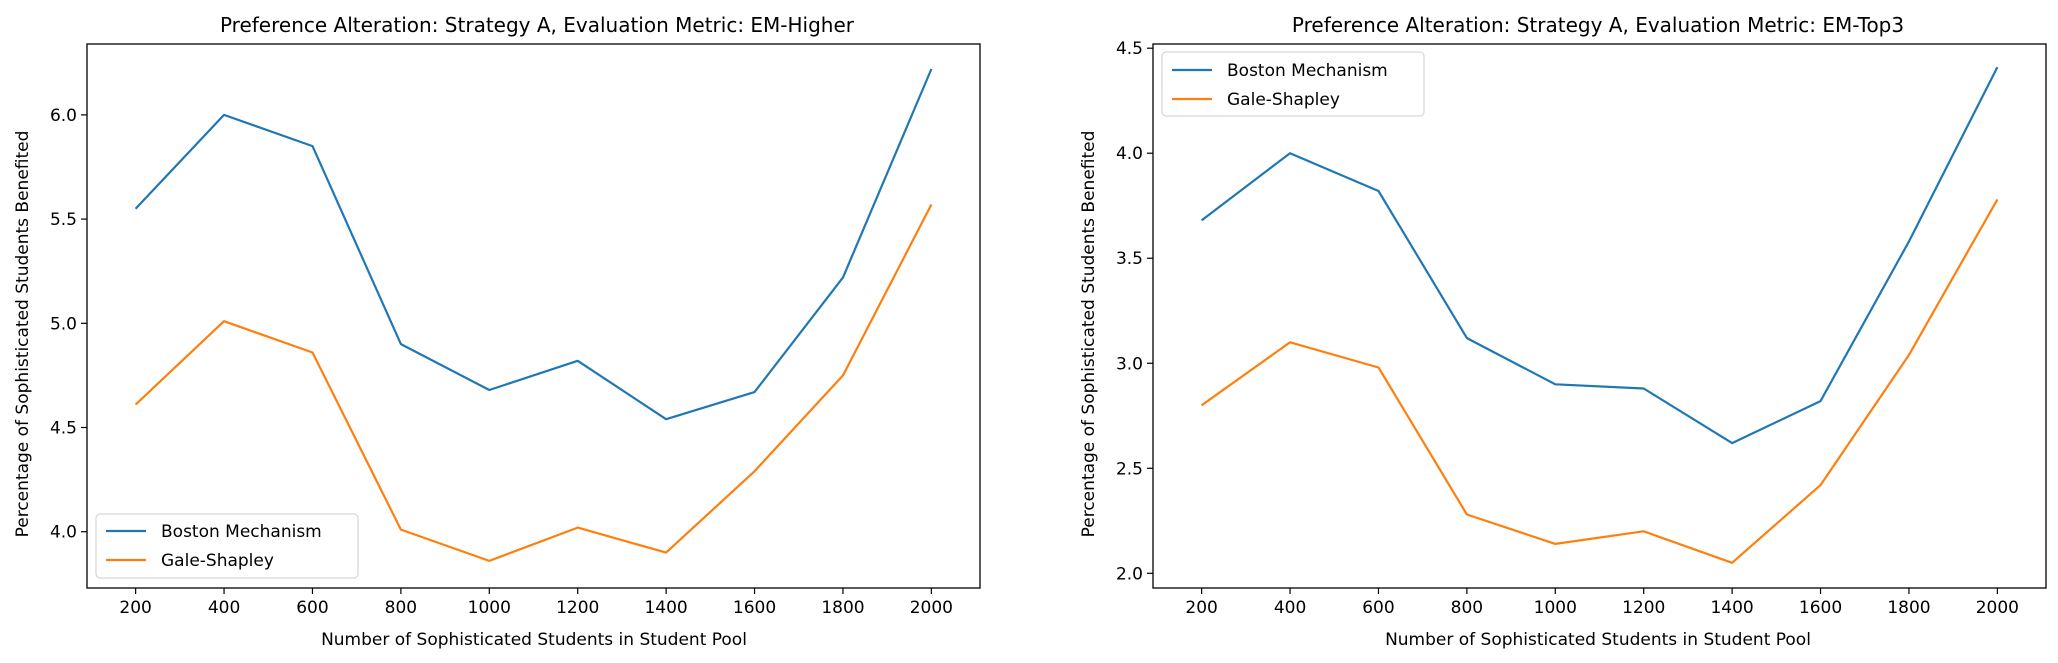  What do you see at coordinates (1129, 469) in the screenshot?
I see `y-tick-label: 2.5` at bounding box center [1129, 469].